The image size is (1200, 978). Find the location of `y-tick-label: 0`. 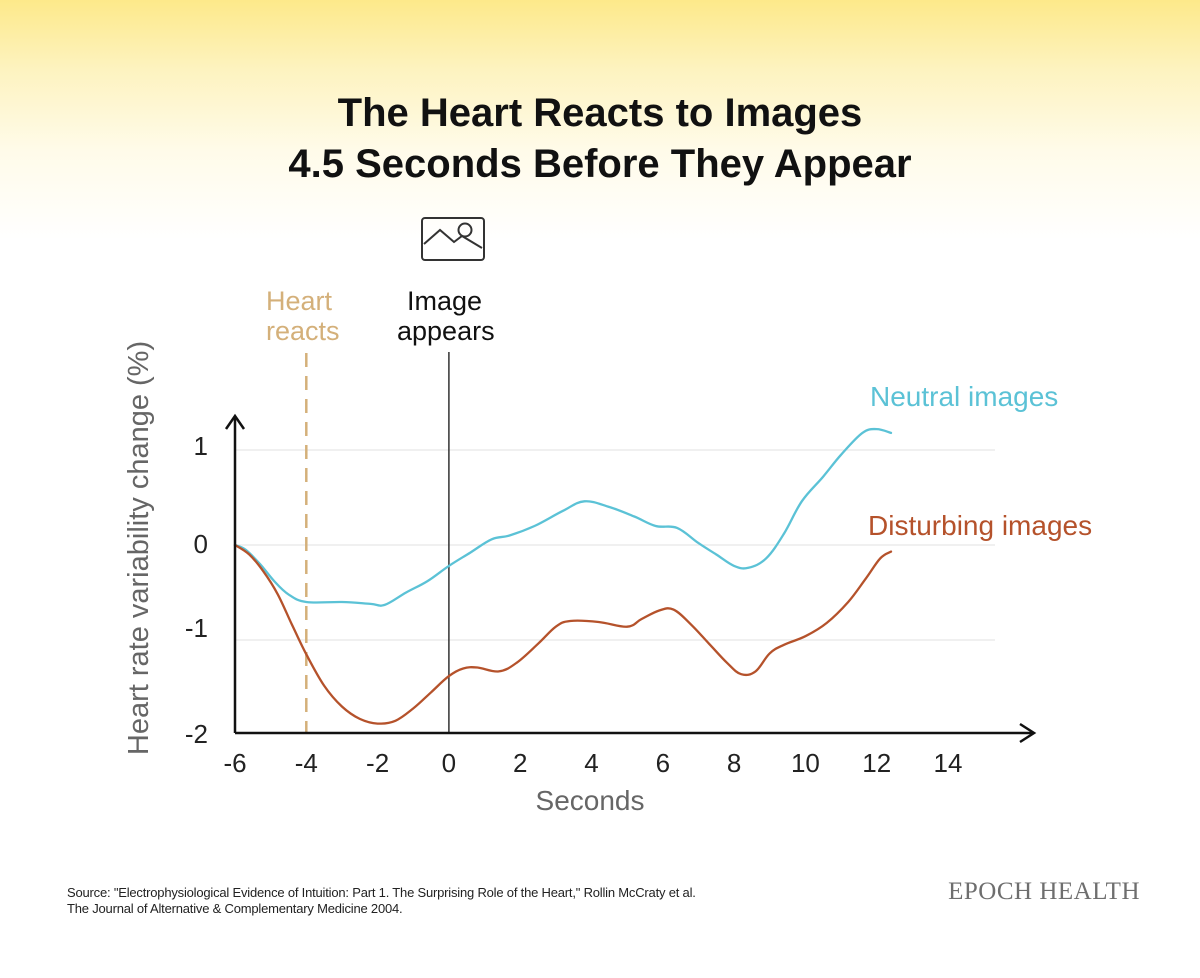

y-tick-label: 0 is located at coordinates (201, 544).